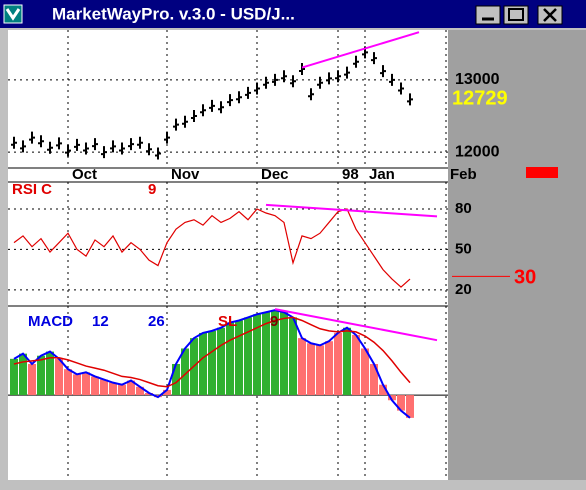 This screenshot has height=490, width=586. What do you see at coordinates (84, 174) in the screenshot?
I see `x-tick-label: Oct` at bounding box center [84, 174].